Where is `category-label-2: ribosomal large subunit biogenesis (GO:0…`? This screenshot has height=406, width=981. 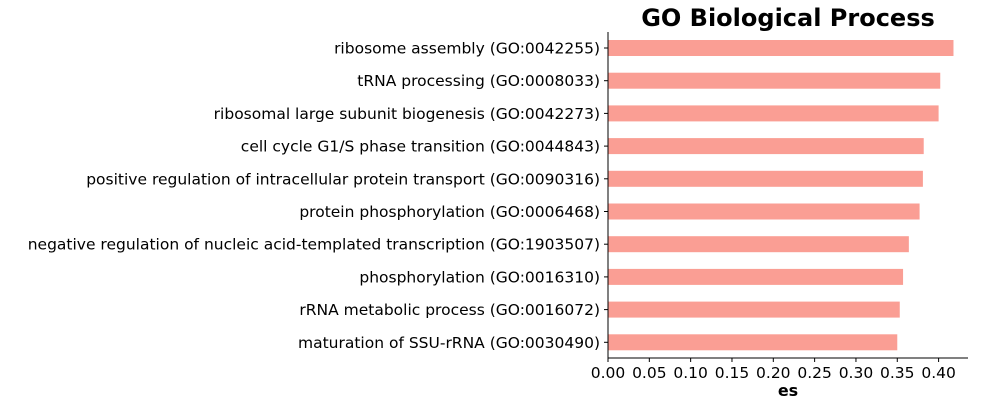 category-label-2: ribosomal large subunit biogenesis (GO:0… is located at coordinates (407, 114).